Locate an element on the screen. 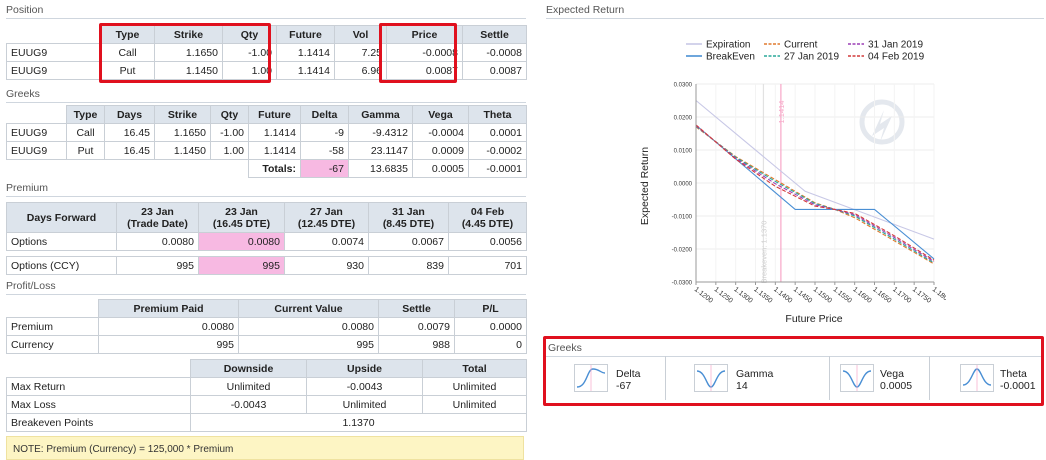 The height and width of the screenshot is (460, 1046). greeks-name: EUUG9 is located at coordinates (36, 150).